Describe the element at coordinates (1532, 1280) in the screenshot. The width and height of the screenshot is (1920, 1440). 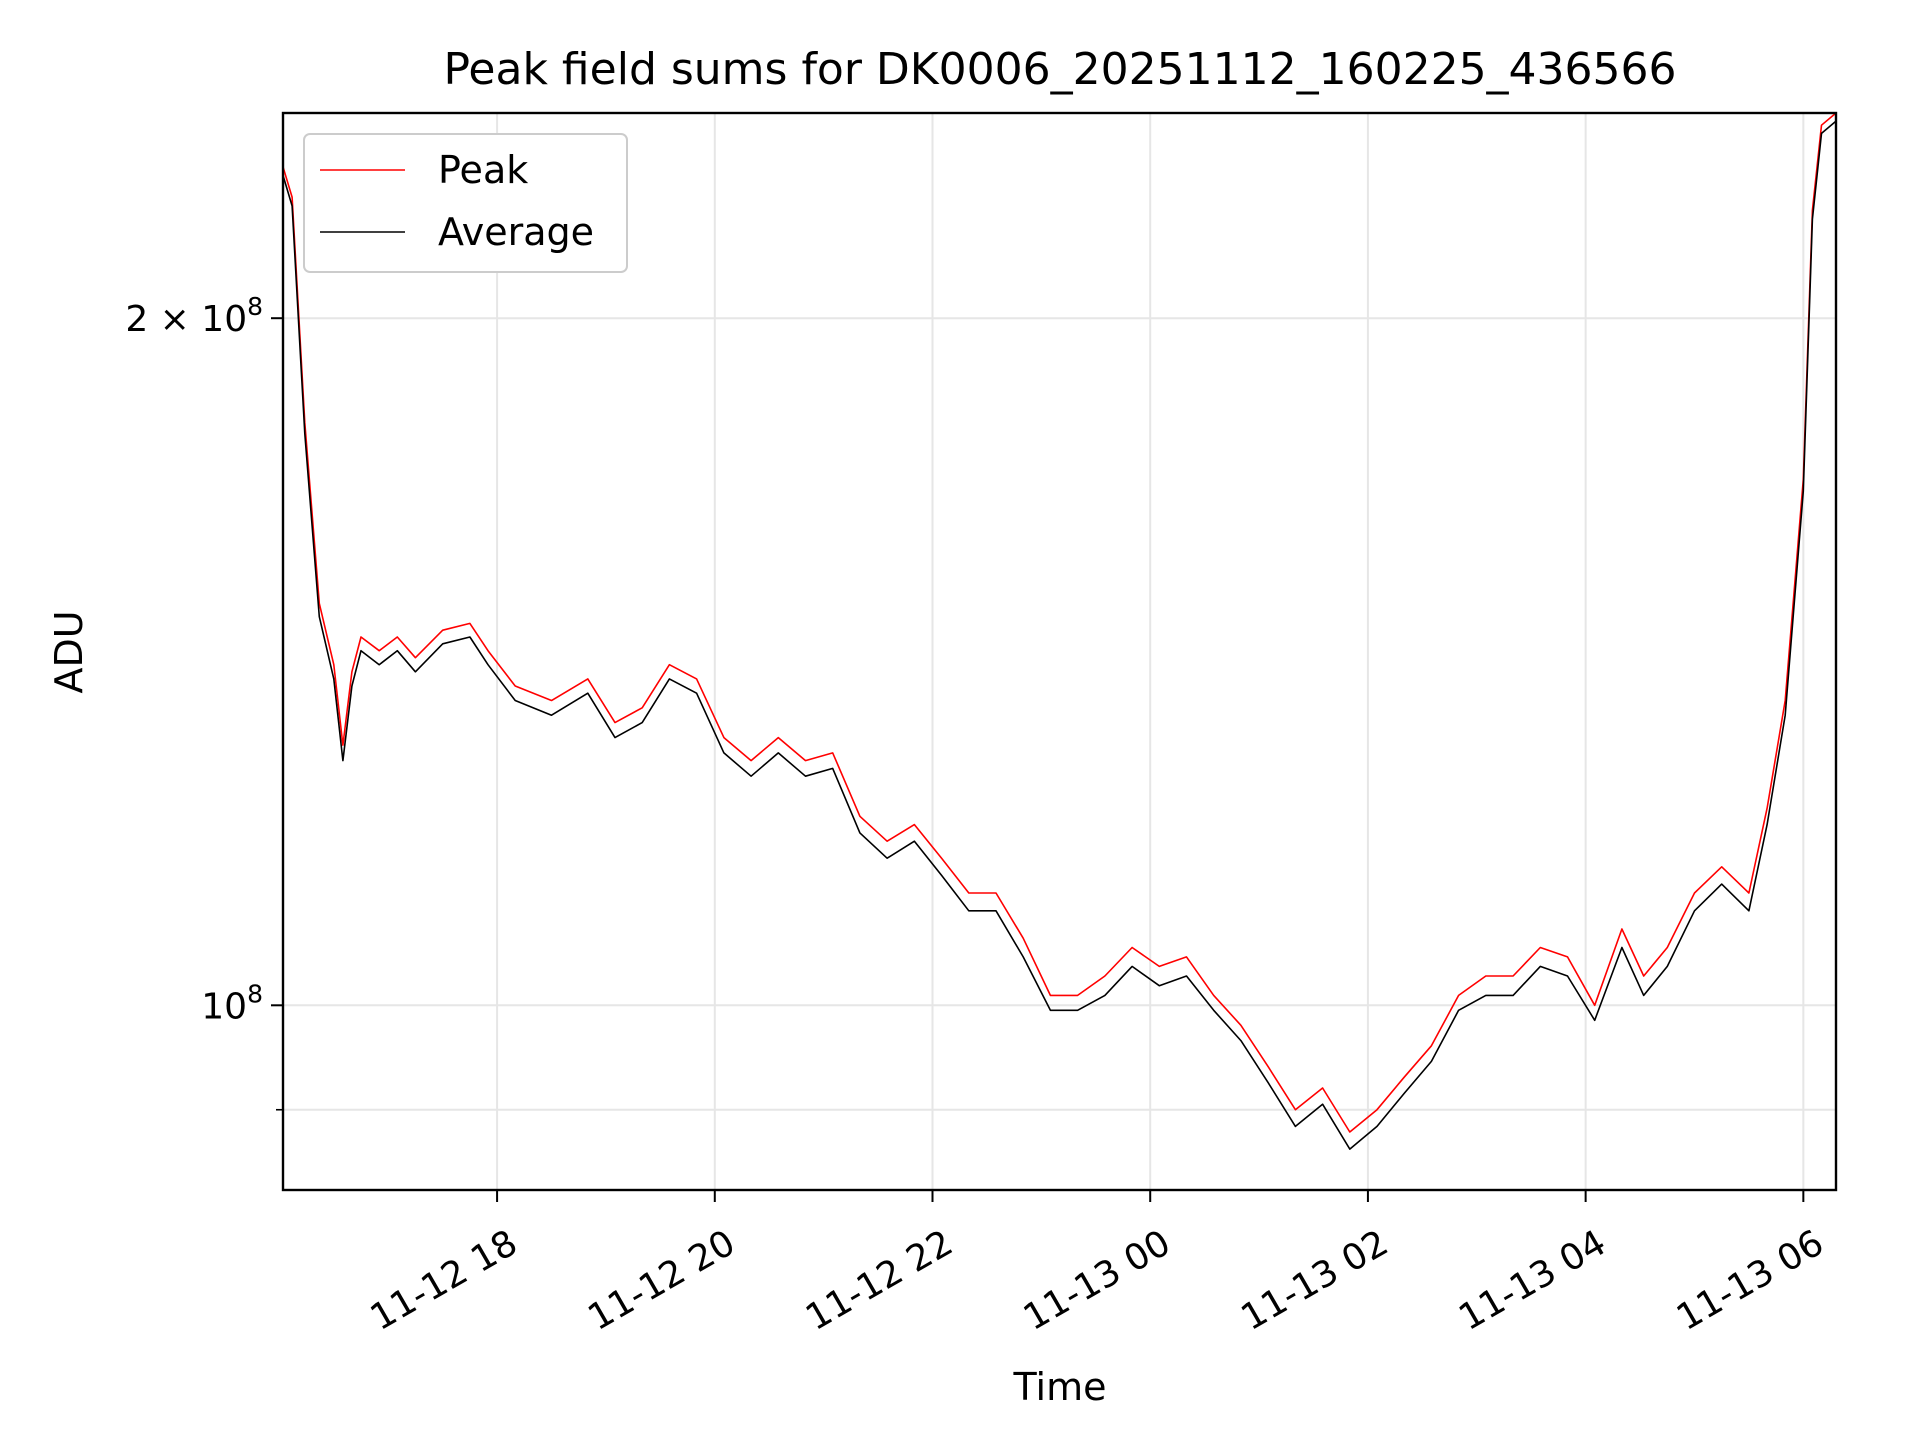
I see `x-tick-label: 11-13 04` at that location.